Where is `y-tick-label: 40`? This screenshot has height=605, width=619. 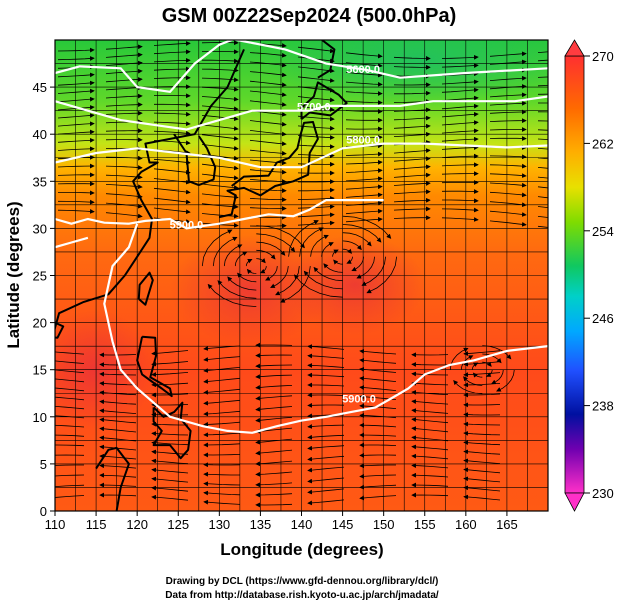
y-tick-label: 40 is located at coordinates (40, 134).